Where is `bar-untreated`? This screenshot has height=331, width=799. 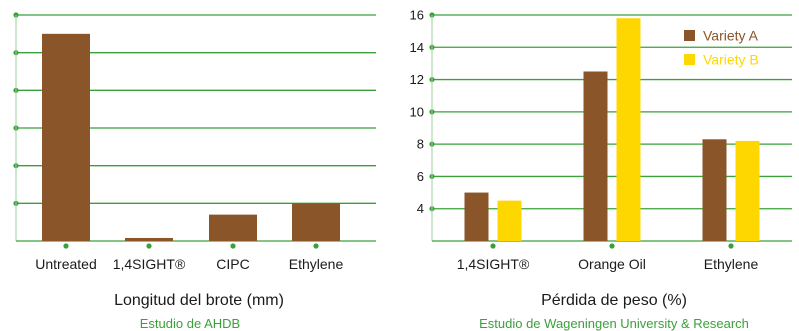 bar-untreated is located at coordinates (66, 137).